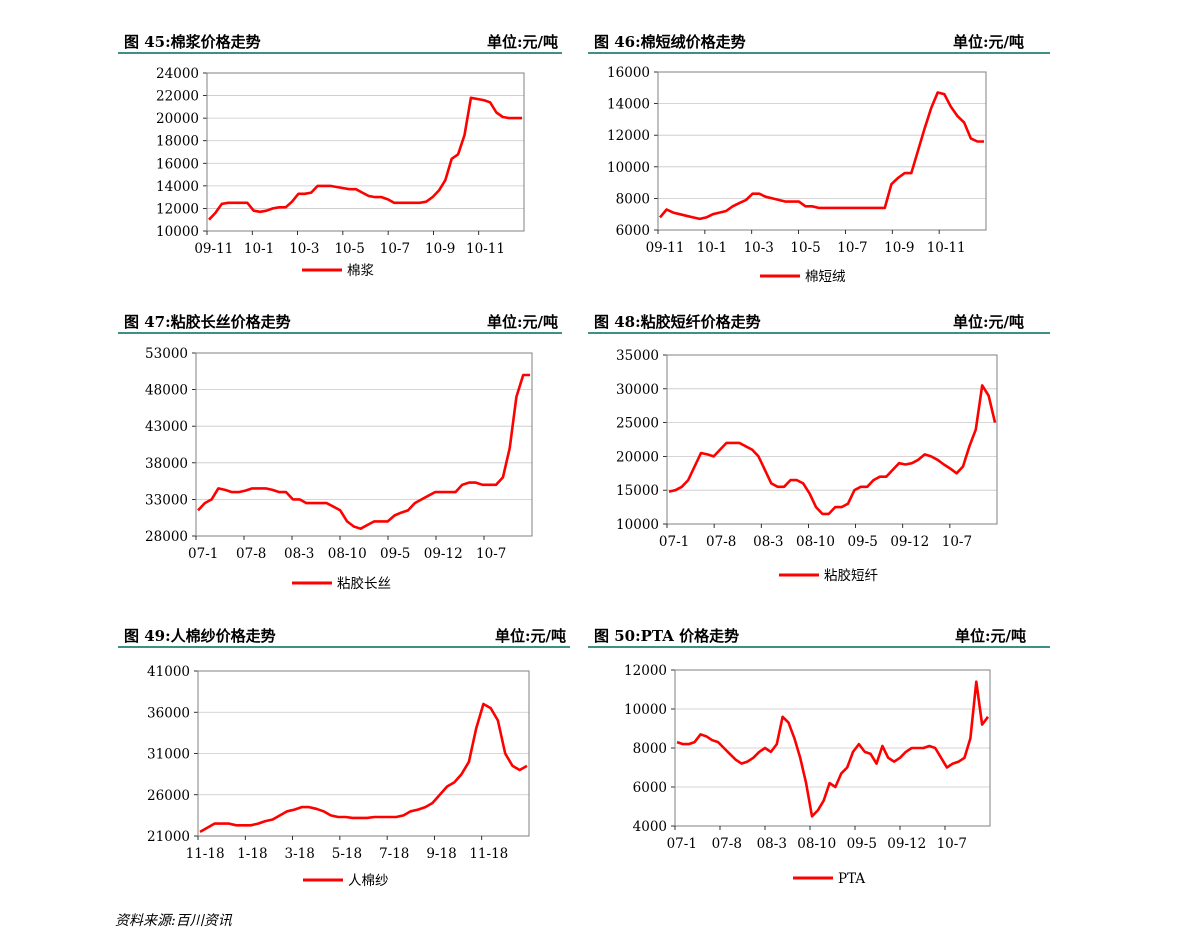  Describe the element at coordinates (340, 322) in the screenshot. I see `chart-header: 图 47:粘胶长丝价格走势 单位:元/吨` at that location.